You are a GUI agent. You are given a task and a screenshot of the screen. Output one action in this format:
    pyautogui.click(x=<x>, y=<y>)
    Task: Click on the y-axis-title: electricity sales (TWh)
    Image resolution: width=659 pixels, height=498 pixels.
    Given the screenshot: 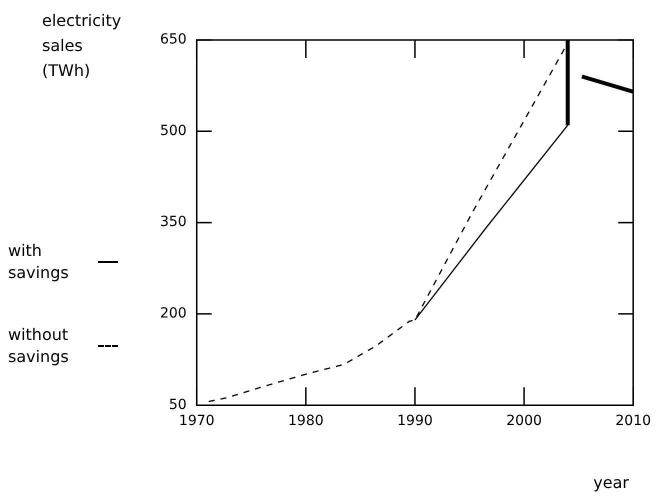 What is the action you would take?
    pyautogui.click(x=82, y=46)
    